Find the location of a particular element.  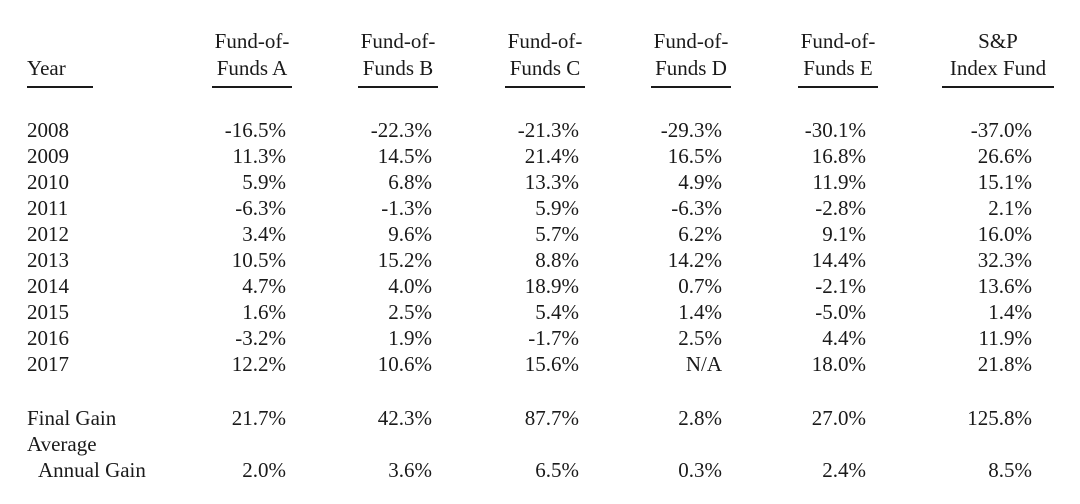

cell-fund-c: 6.5% is located at coordinates (557, 470).